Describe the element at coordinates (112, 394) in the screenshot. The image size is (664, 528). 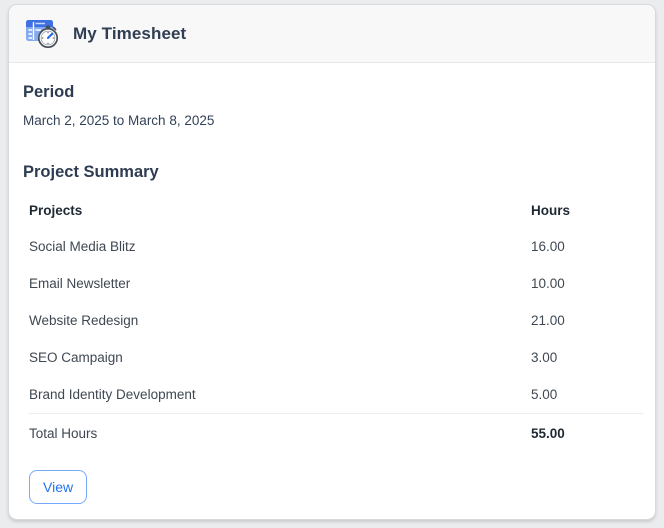
I see `project-name: Brand Identity Development` at that location.